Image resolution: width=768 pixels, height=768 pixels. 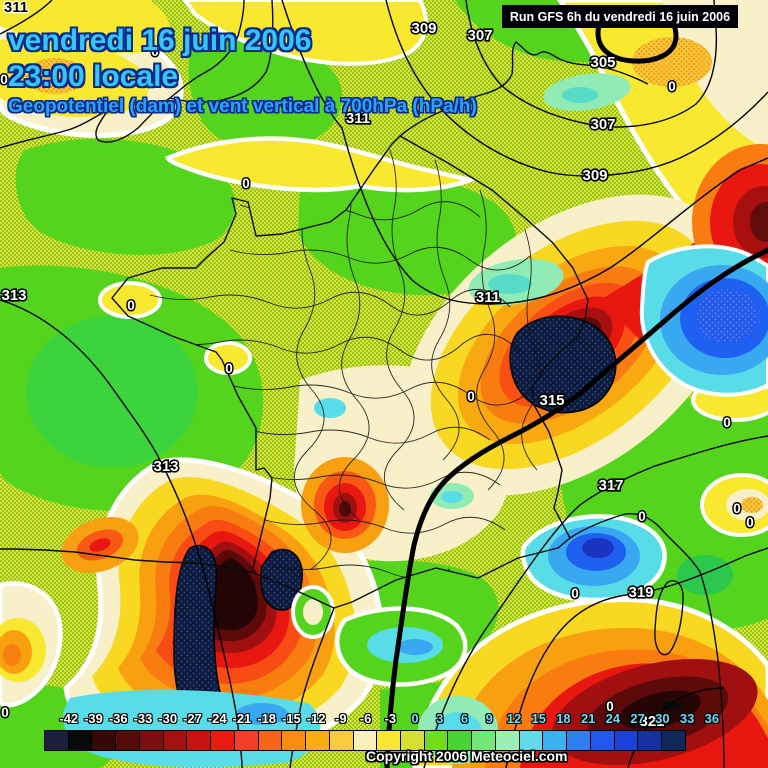 I want to click on colorbar-value-label: -30, so click(x=168, y=718).